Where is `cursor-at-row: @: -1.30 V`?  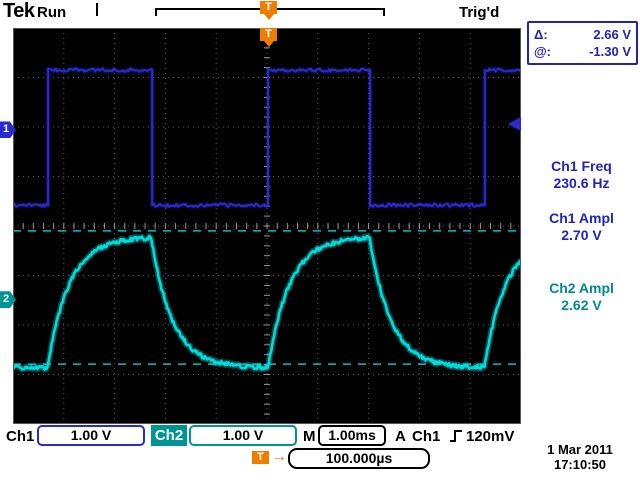
cursor-at-row: @: -1.30 V is located at coordinates (582, 51).